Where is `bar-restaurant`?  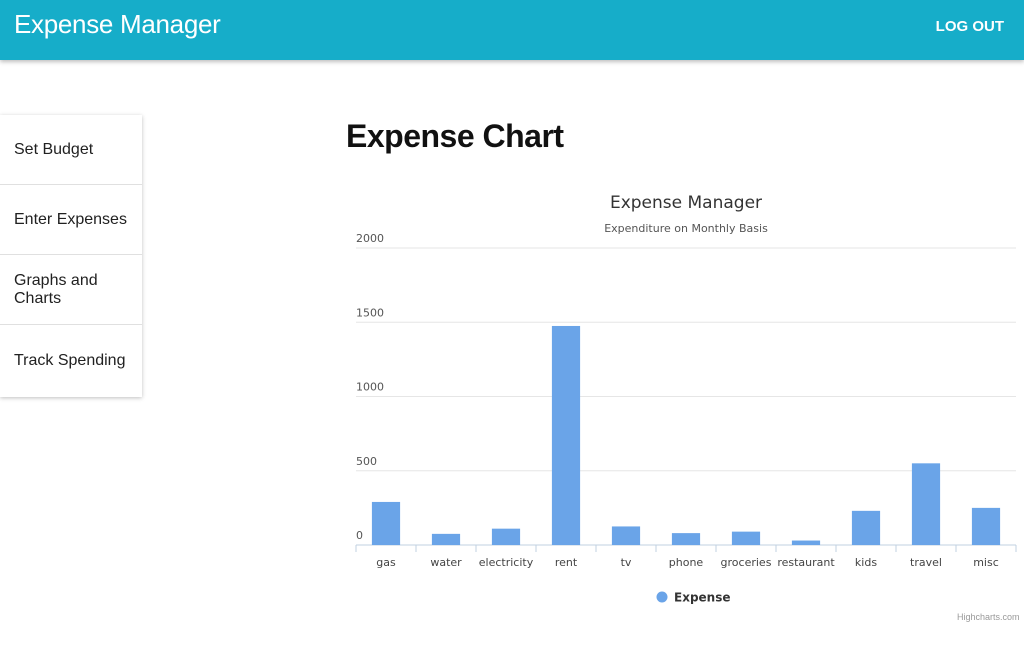 bar-restaurant is located at coordinates (806, 542).